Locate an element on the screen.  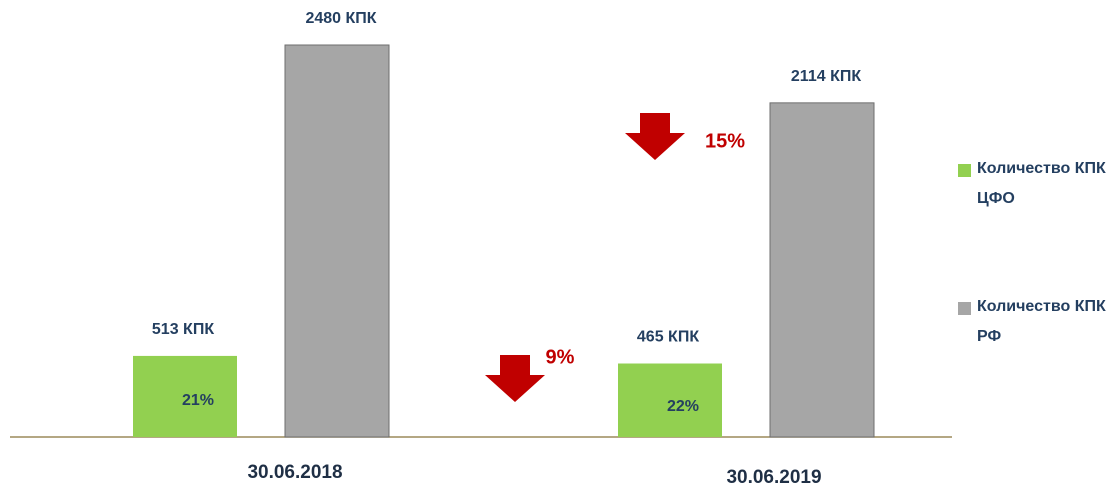
value-label: 513 КПК is located at coordinates (183, 329).